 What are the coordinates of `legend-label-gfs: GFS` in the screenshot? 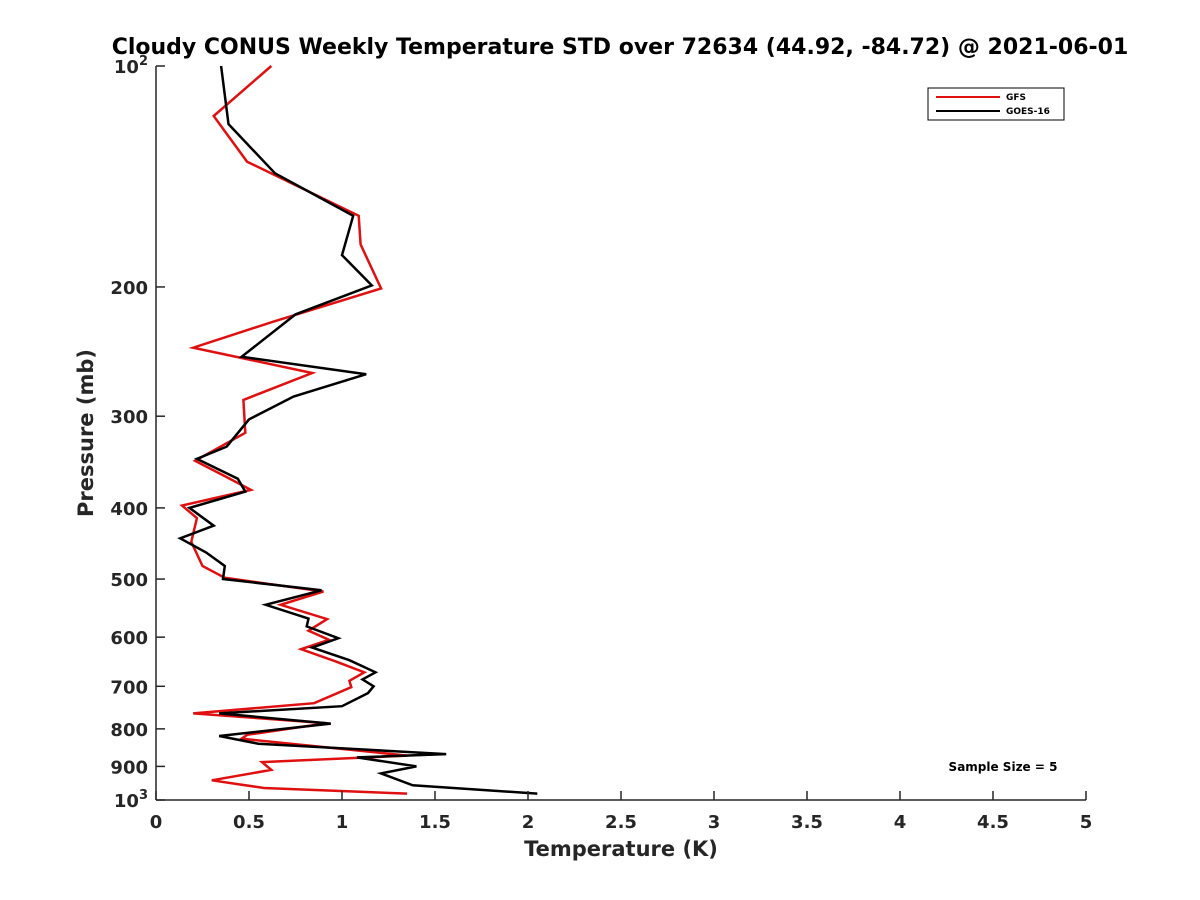 It's located at (1016, 98).